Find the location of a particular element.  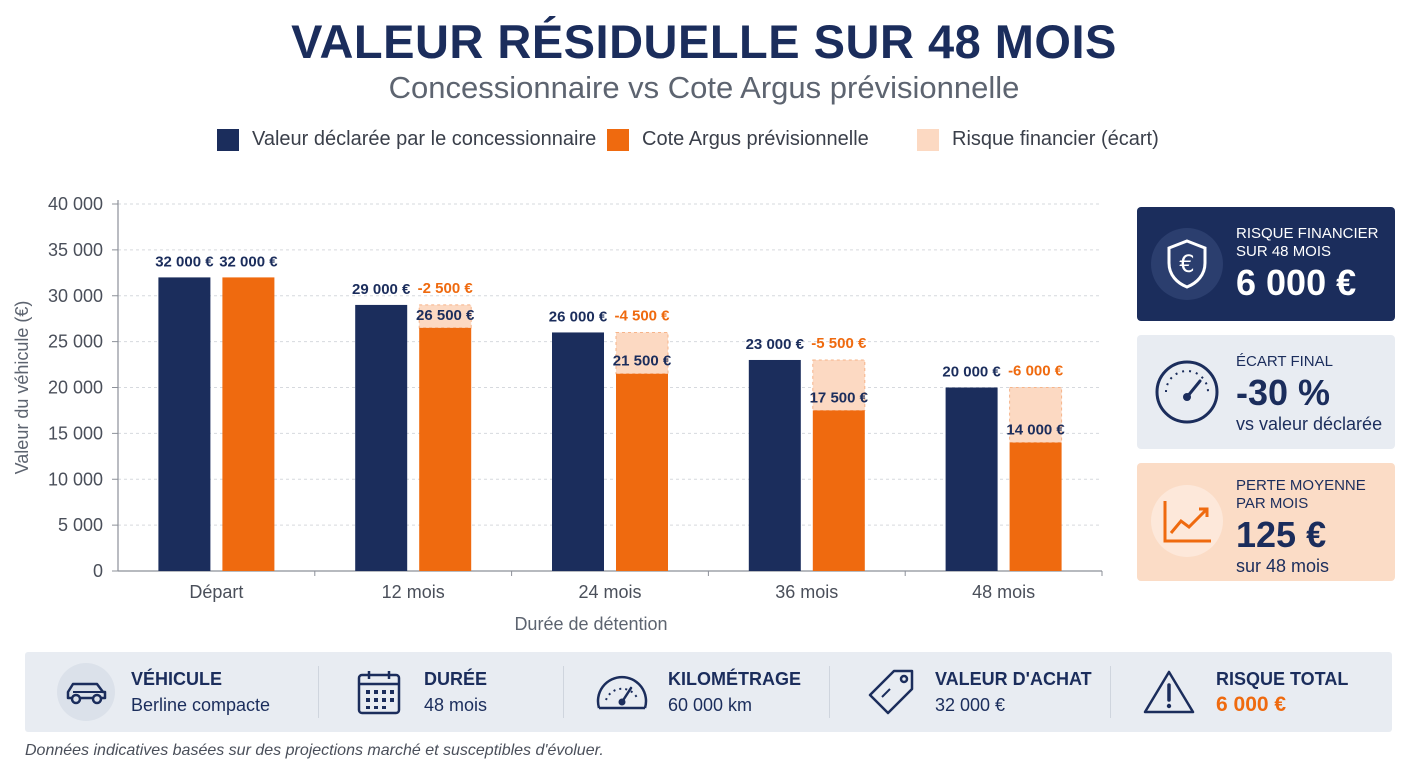

trend-chart-icon is located at coordinates (1187, 521).